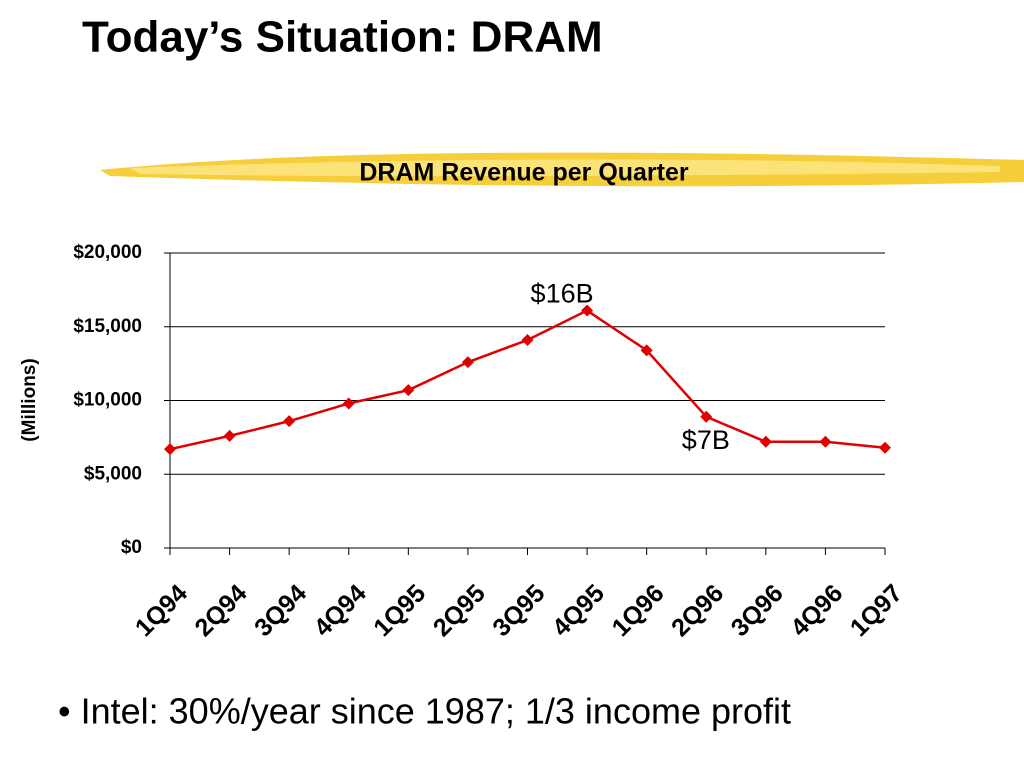 The width and height of the screenshot is (1024, 773). Describe the element at coordinates (524, 173) in the screenshot. I see `chart-title: DRAM Revenue per Quarter` at that location.